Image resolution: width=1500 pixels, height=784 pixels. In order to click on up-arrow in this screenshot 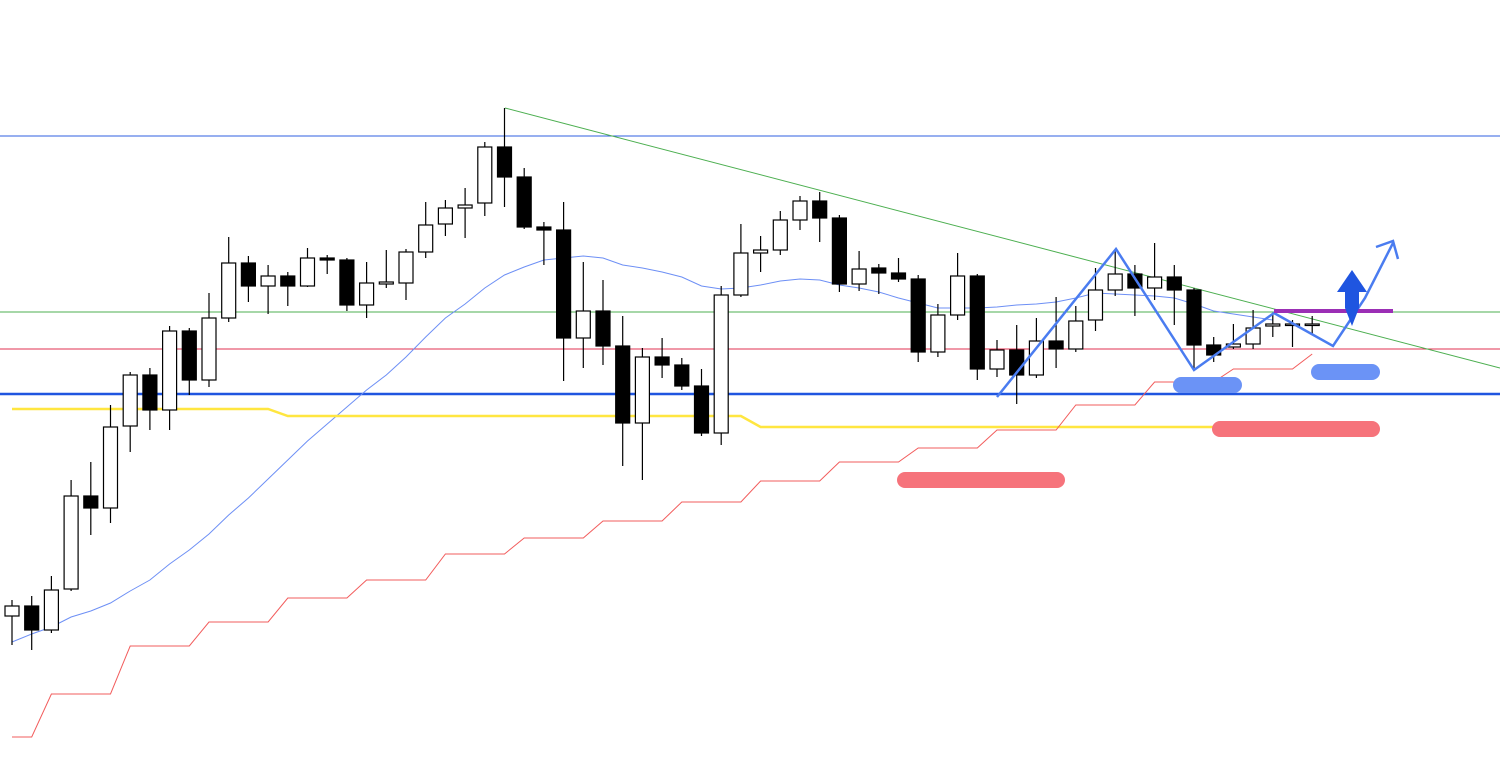, I will do `click(1352, 298)`.